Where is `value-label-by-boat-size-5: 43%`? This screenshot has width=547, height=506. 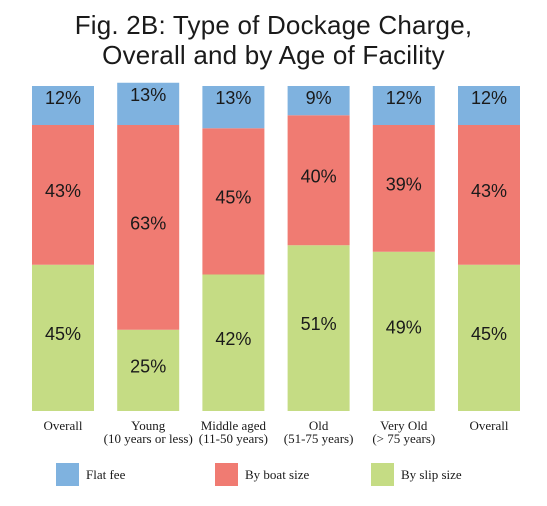
value-label-by-boat-size-5: 43% is located at coordinates (489, 191).